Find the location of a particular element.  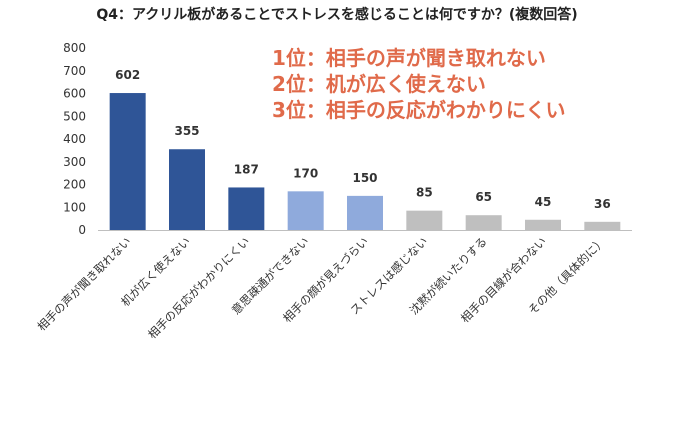

y-tick-label: 600 is located at coordinates (74, 94).